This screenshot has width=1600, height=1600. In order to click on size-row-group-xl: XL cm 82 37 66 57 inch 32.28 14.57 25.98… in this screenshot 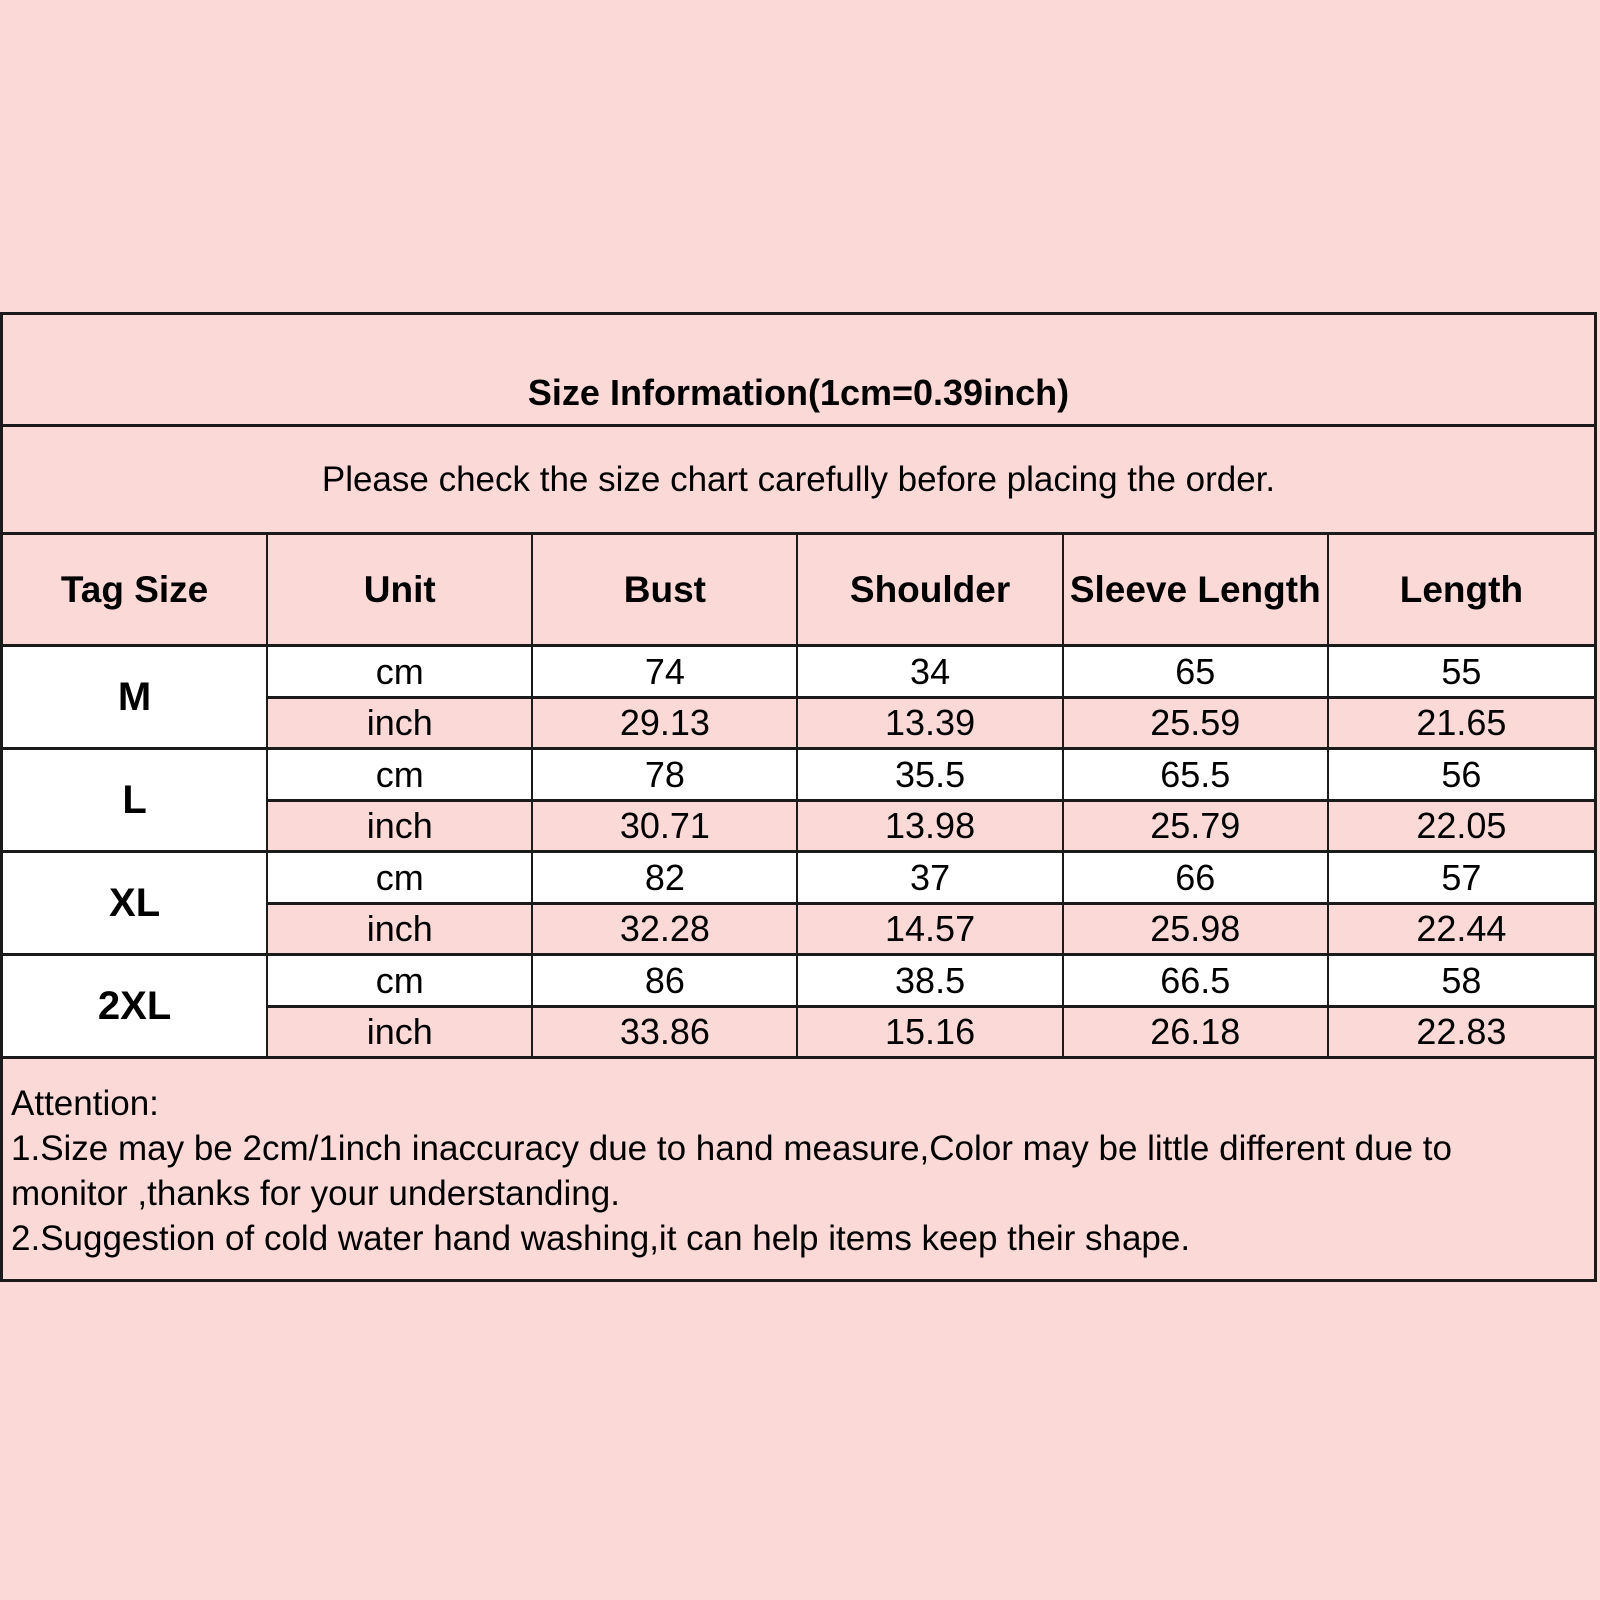, I will do `click(798, 904)`.